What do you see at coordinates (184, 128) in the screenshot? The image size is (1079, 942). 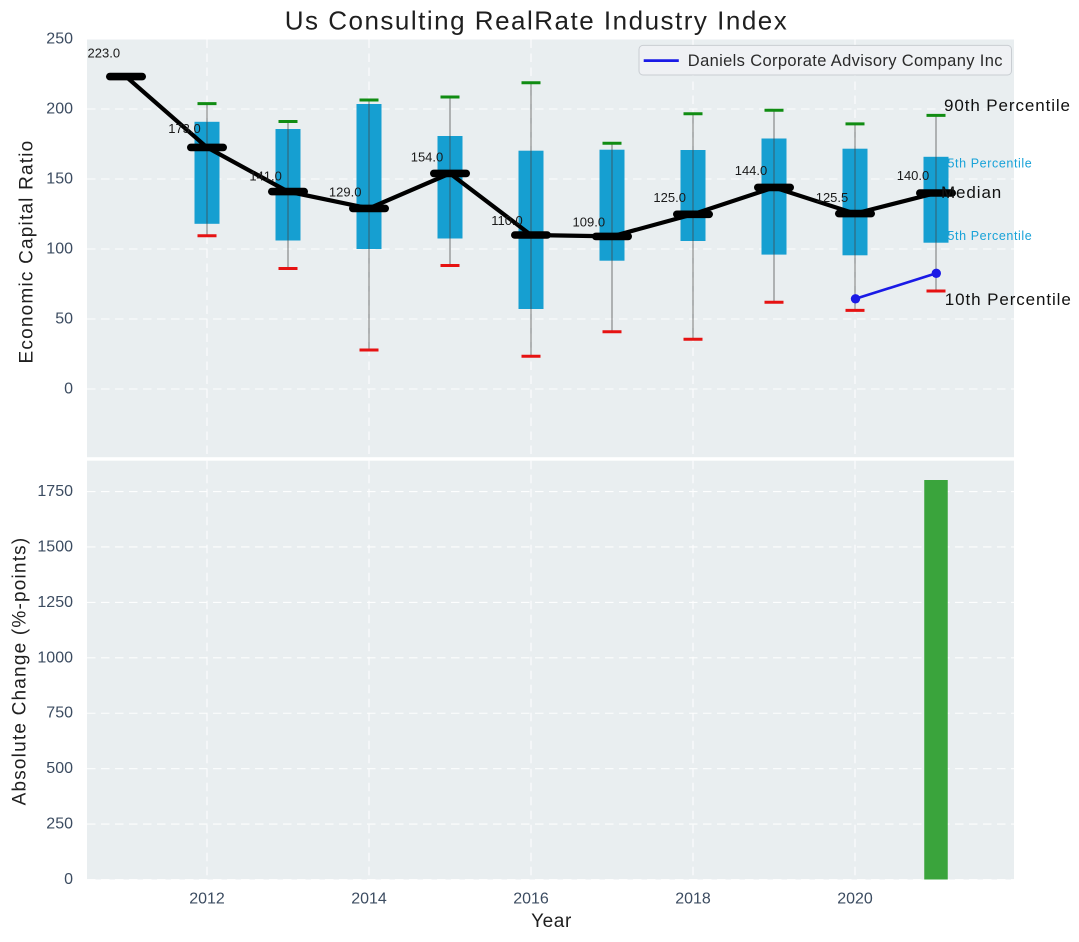 I see `svg-text: 173.0` at bounding box center [184, 128].